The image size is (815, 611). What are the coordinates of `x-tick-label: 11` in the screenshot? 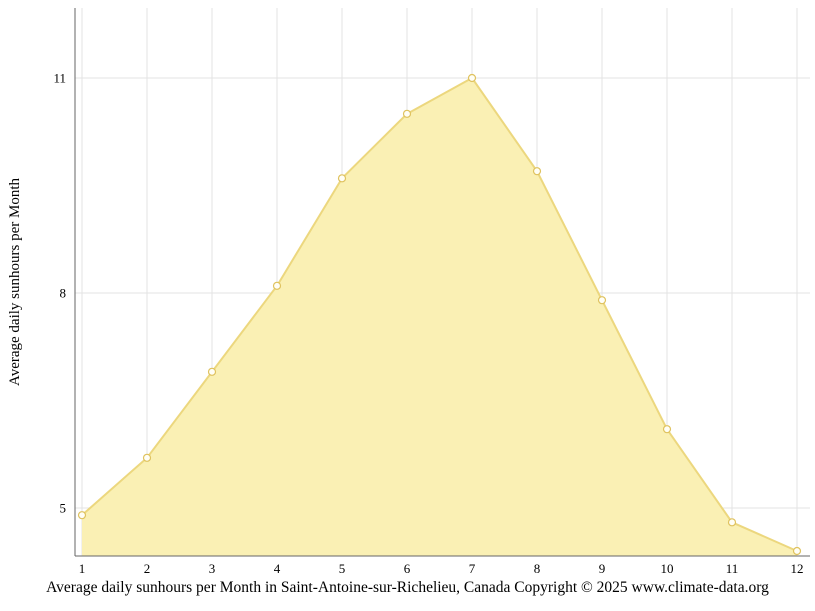 It's located at (732, 568).